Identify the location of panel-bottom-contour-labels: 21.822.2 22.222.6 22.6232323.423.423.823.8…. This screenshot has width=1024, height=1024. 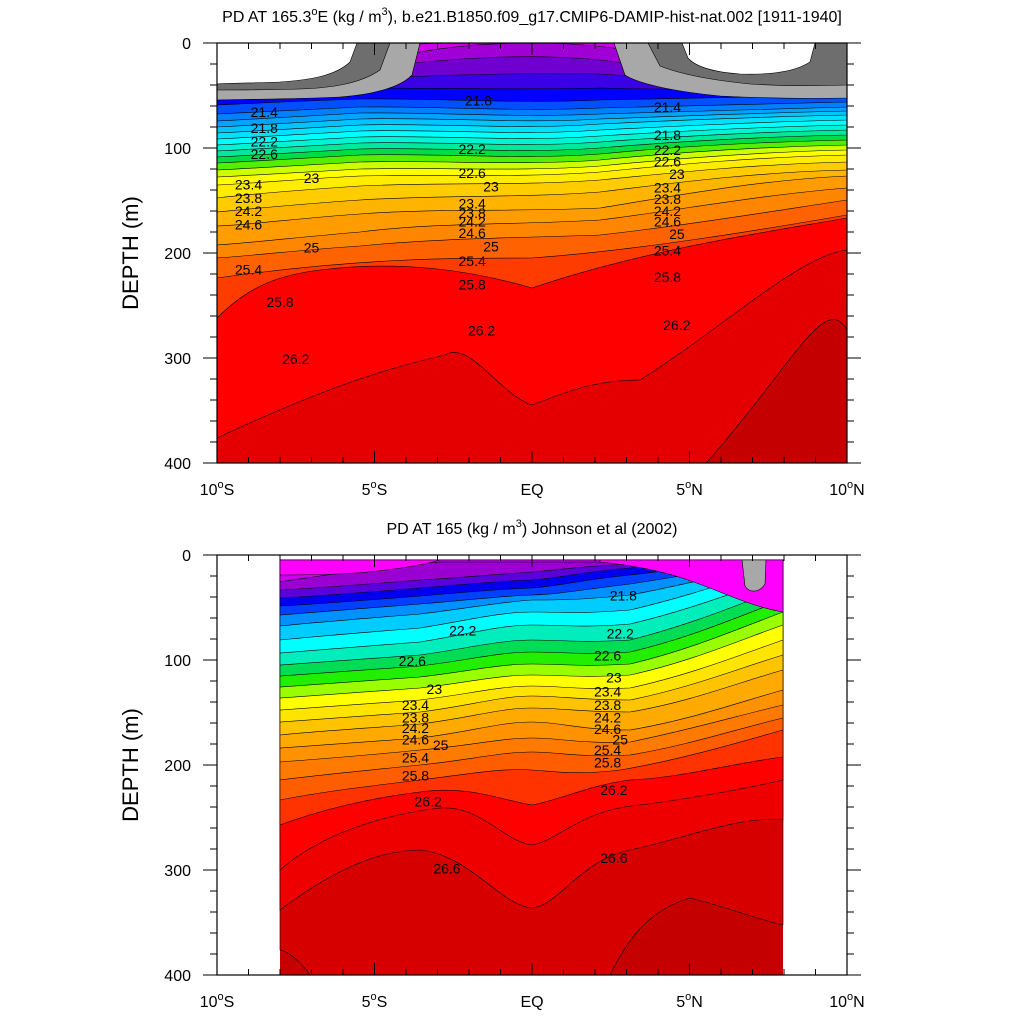
(518, 732).